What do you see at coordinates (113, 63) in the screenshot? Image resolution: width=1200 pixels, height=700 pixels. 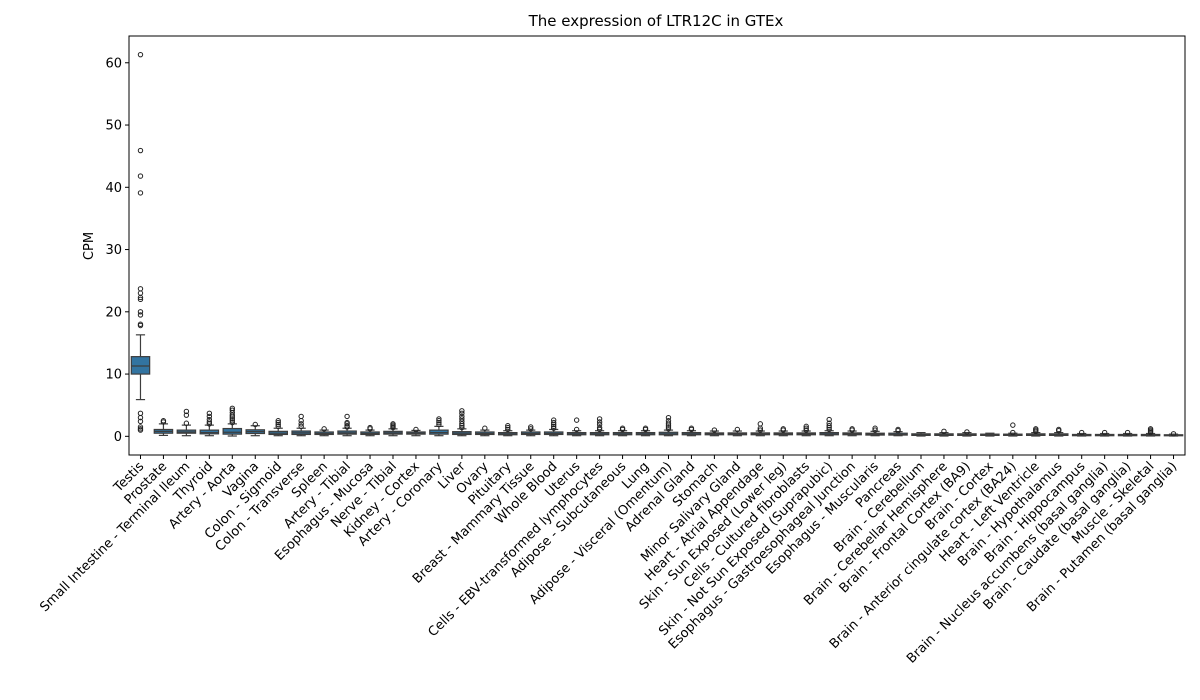 I see `y-tick-label: 60` at bounding box center [113, 63].